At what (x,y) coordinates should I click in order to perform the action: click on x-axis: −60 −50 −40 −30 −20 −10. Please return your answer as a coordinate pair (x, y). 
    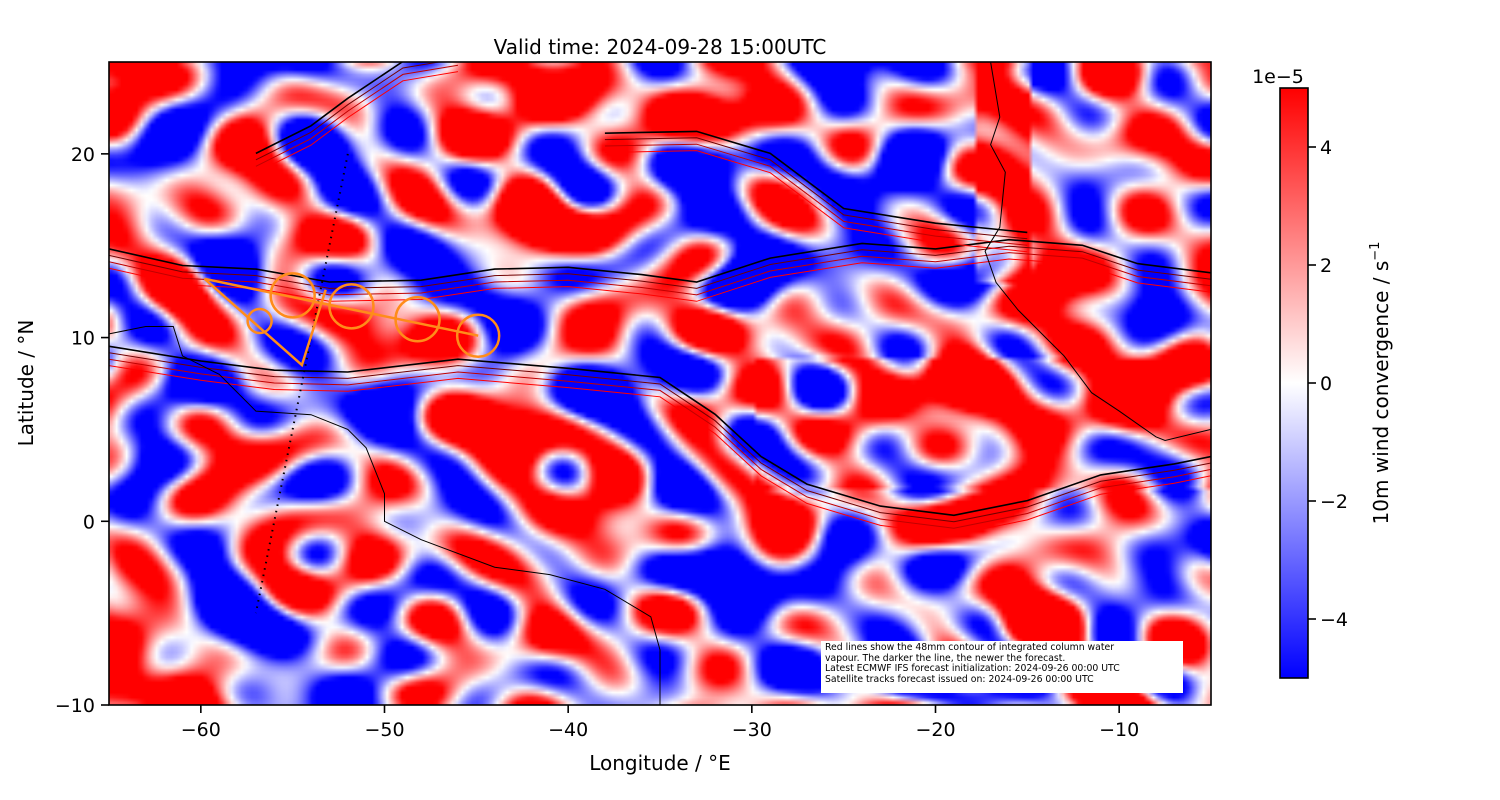
    Looking at the image, I should click on (660, 723).